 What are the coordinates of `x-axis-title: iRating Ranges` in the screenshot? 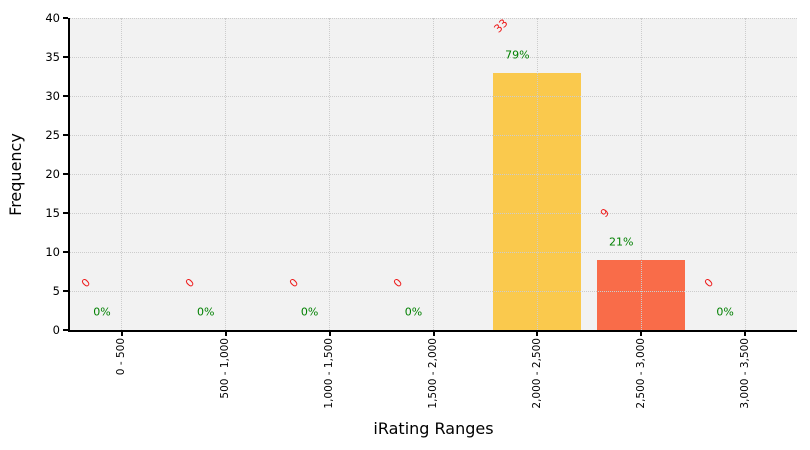 It's located at (433, 428).